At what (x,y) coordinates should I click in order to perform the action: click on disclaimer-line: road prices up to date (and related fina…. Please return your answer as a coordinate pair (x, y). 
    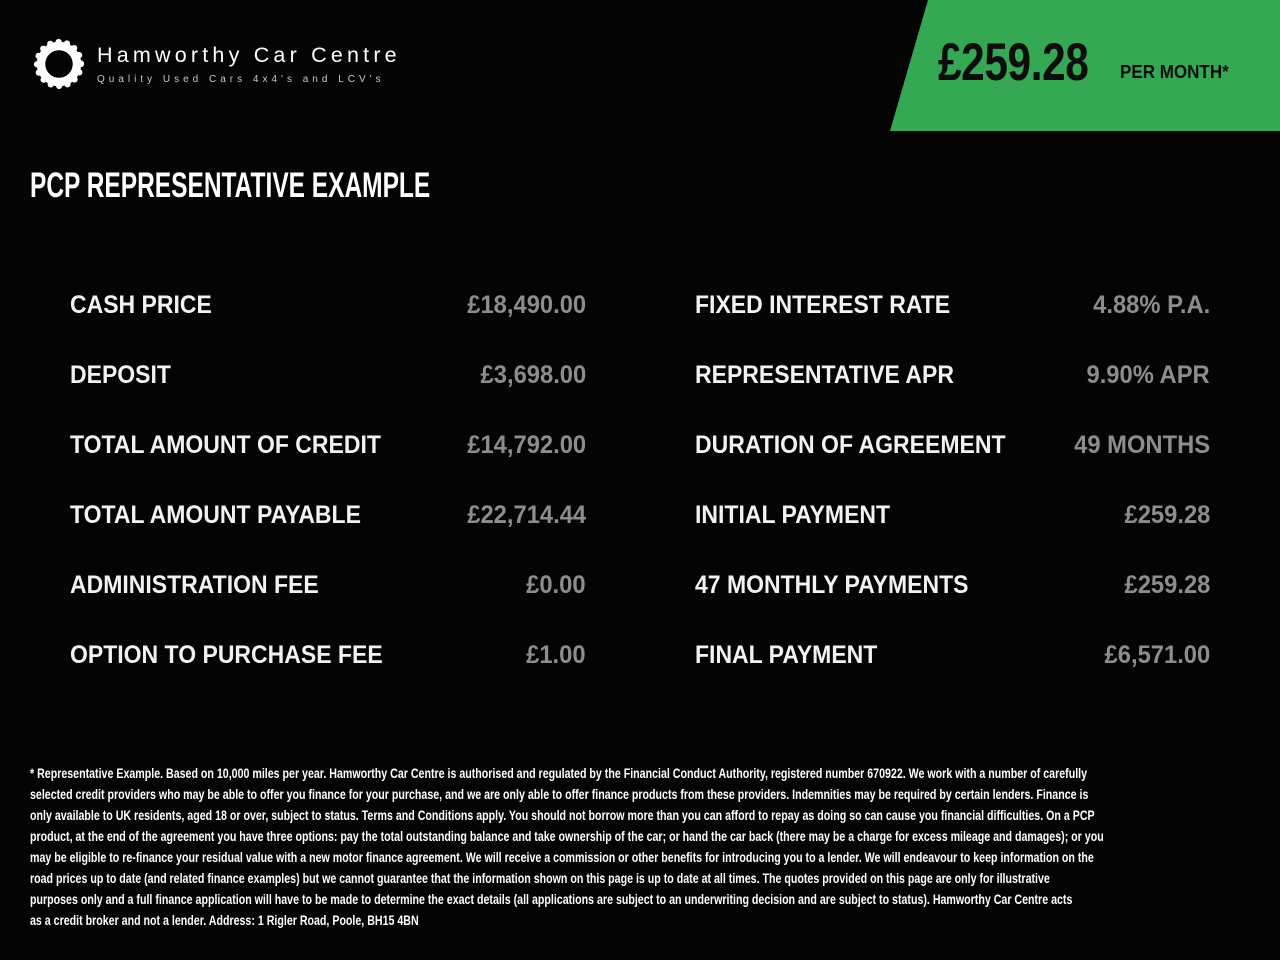
    Looking at the image, I should click on (540, 878).